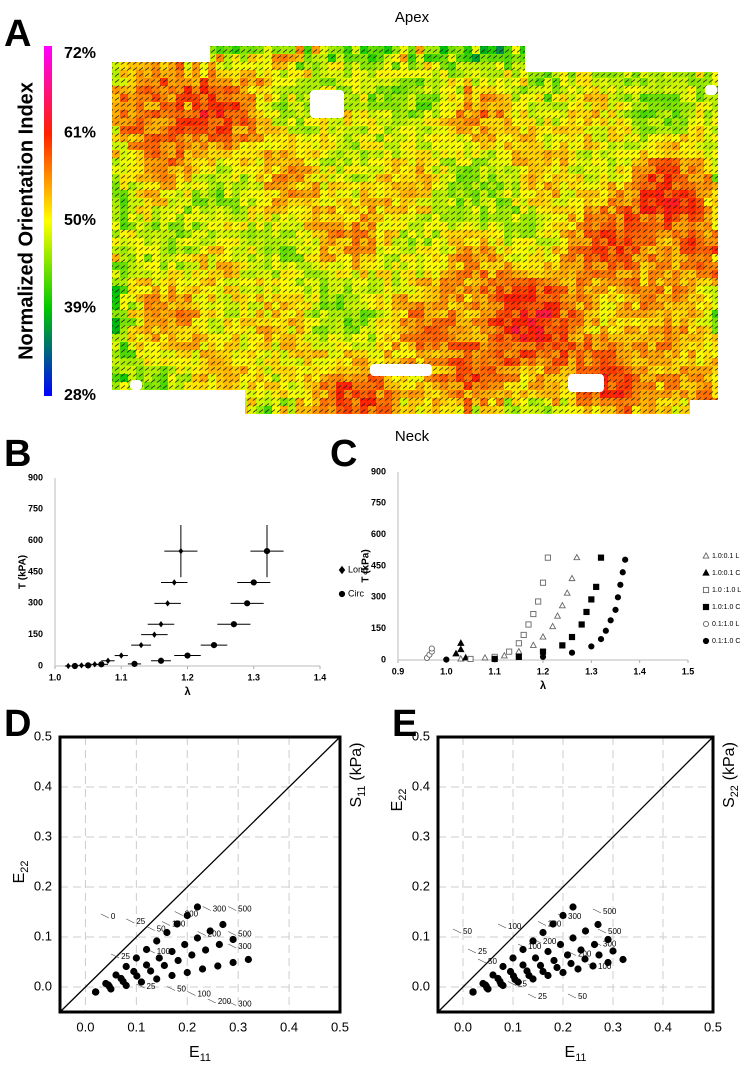 The height and width of the screenshot is (1071, 750). What do you see at coordinates (320, 677) in the screenshot?
I see `x-tick-label: 1.4` at bounding box center [320, 677].